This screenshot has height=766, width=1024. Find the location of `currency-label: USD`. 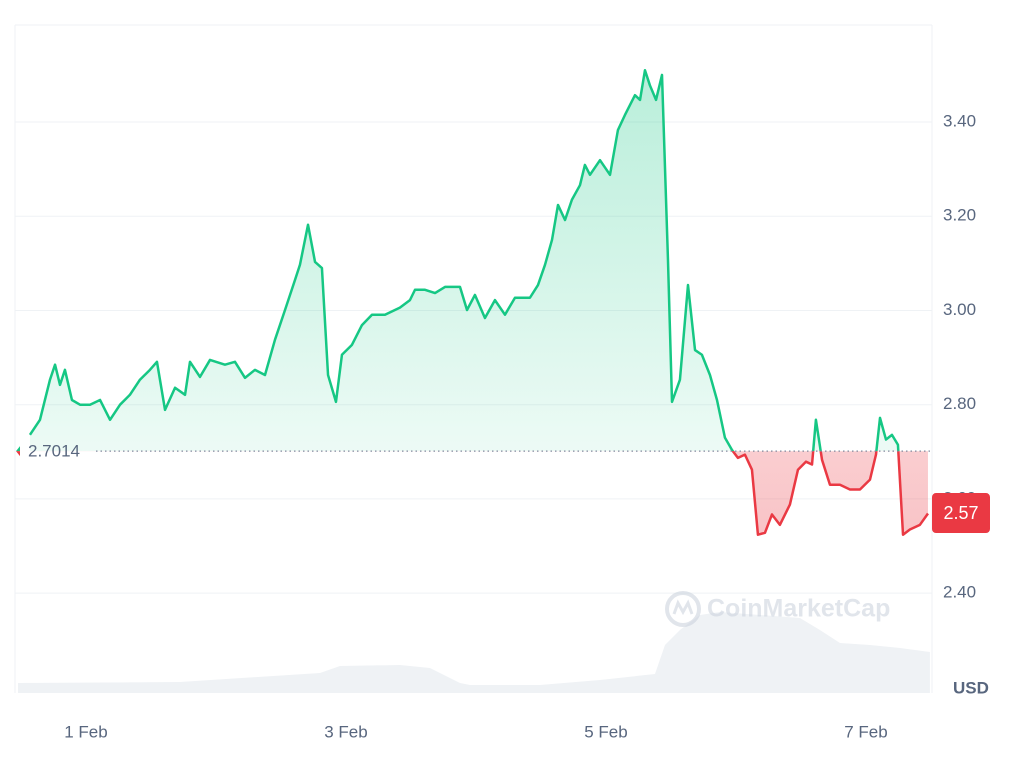

currency-label: USD is located at coordinates (971, 687).